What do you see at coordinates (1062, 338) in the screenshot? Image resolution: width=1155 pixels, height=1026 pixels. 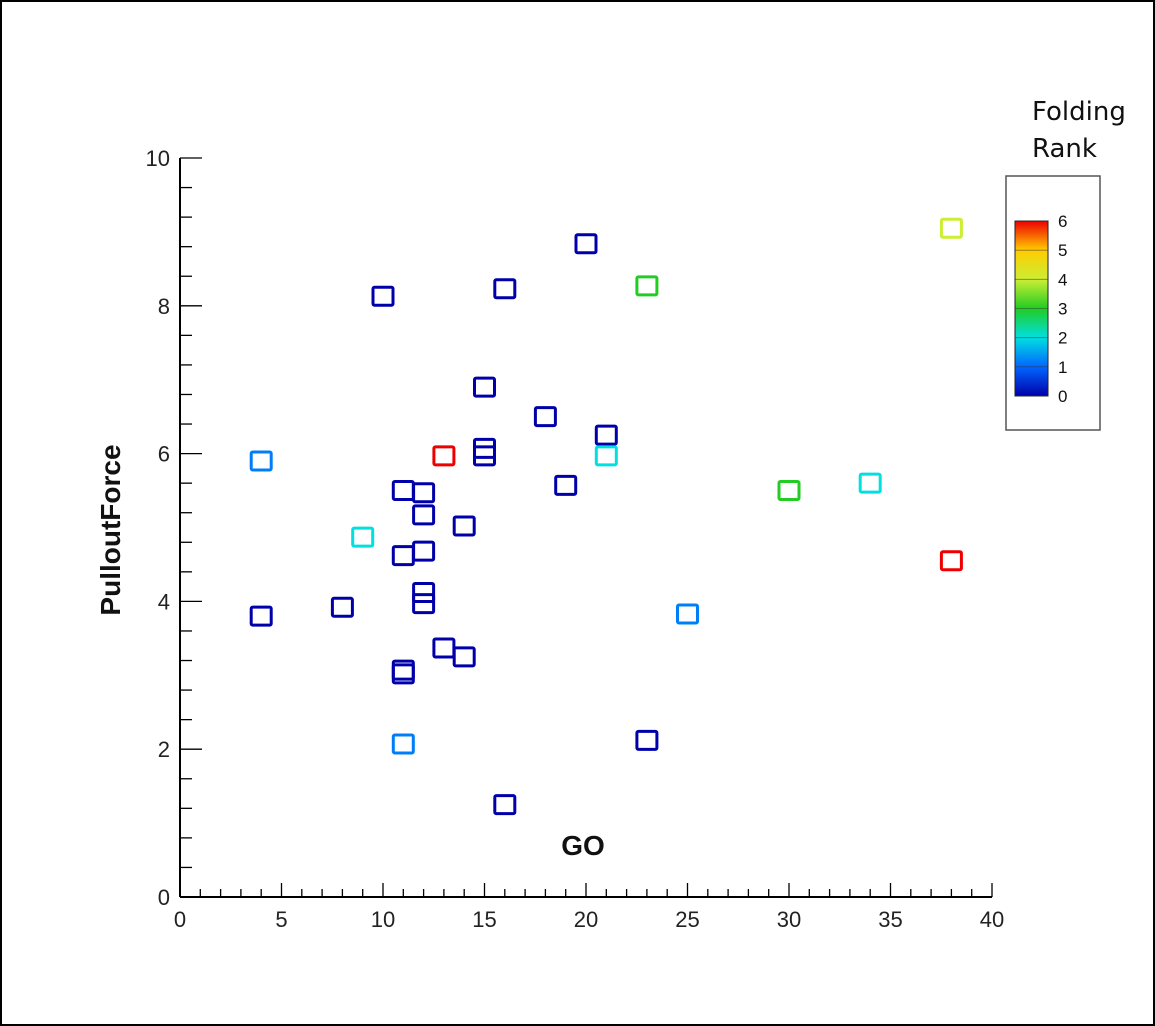 I see `colorbar-tick-label: 2` at bounding box center [1062, 338].